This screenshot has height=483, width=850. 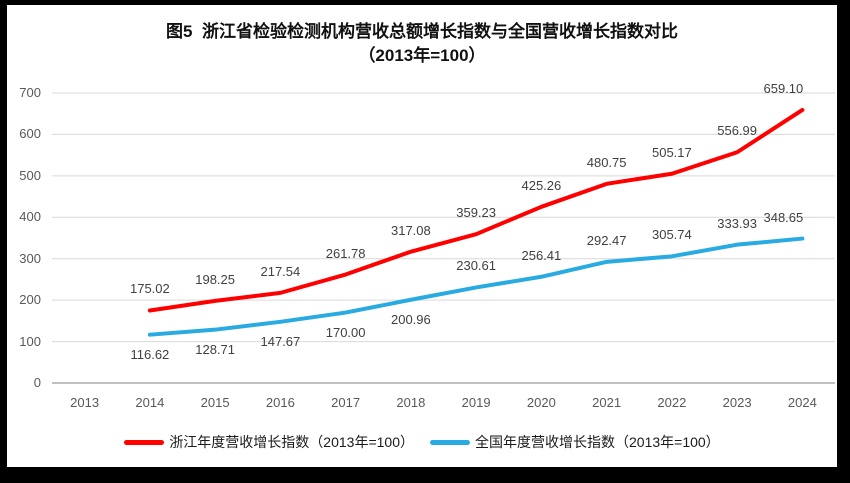 I want to click on legend-item-national: 全国年度营收增长指数（2013年=100）, so click(x=575, y=442).